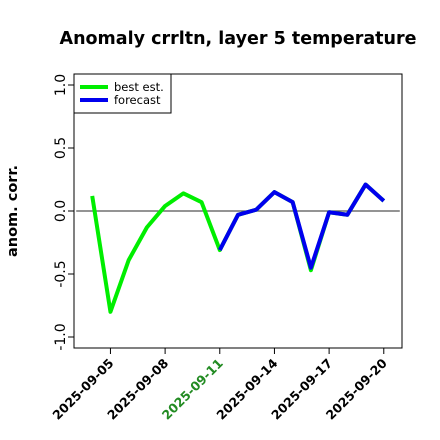  What do you see at coordinates (238, 39) in the screenshot?
I see `chart-title: Anomaly crrltn, layer 5 temperature` at bounding box center [238, 39].